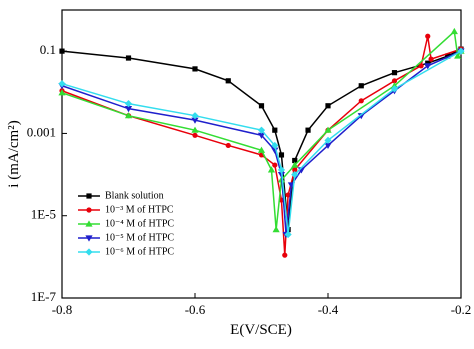 The height and width of the screenshot is (349, 474). I want to click on y-tick-label: 1E-5, so click(43, 214).